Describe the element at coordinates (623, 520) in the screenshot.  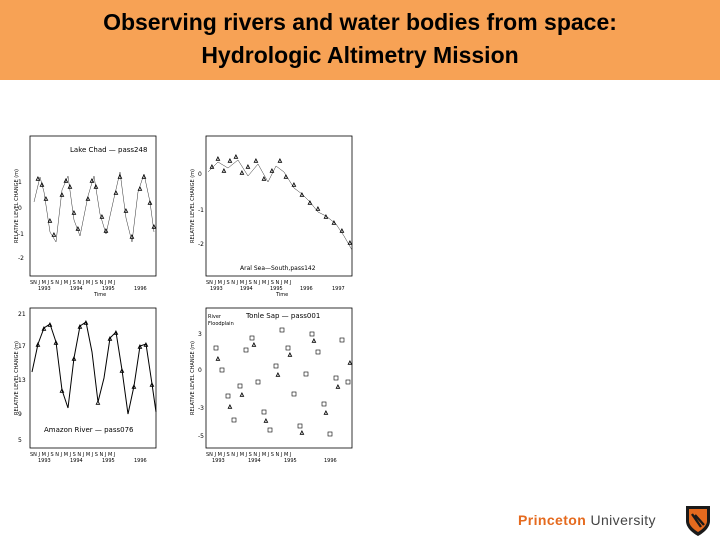
I see `university-text: University` at that location.